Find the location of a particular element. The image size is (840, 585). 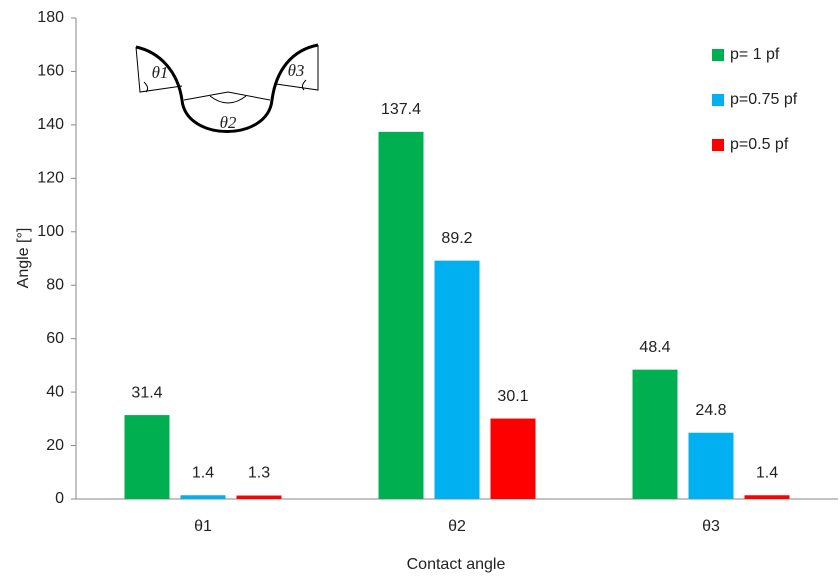

y-tick-label: 80 is located at coordinates (55, 284).